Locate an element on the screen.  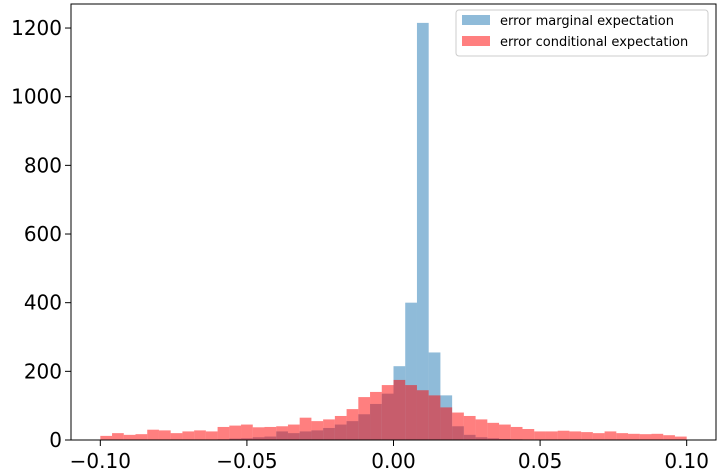
x-tick-label: 0.00 is located at coordinates (393, 460).